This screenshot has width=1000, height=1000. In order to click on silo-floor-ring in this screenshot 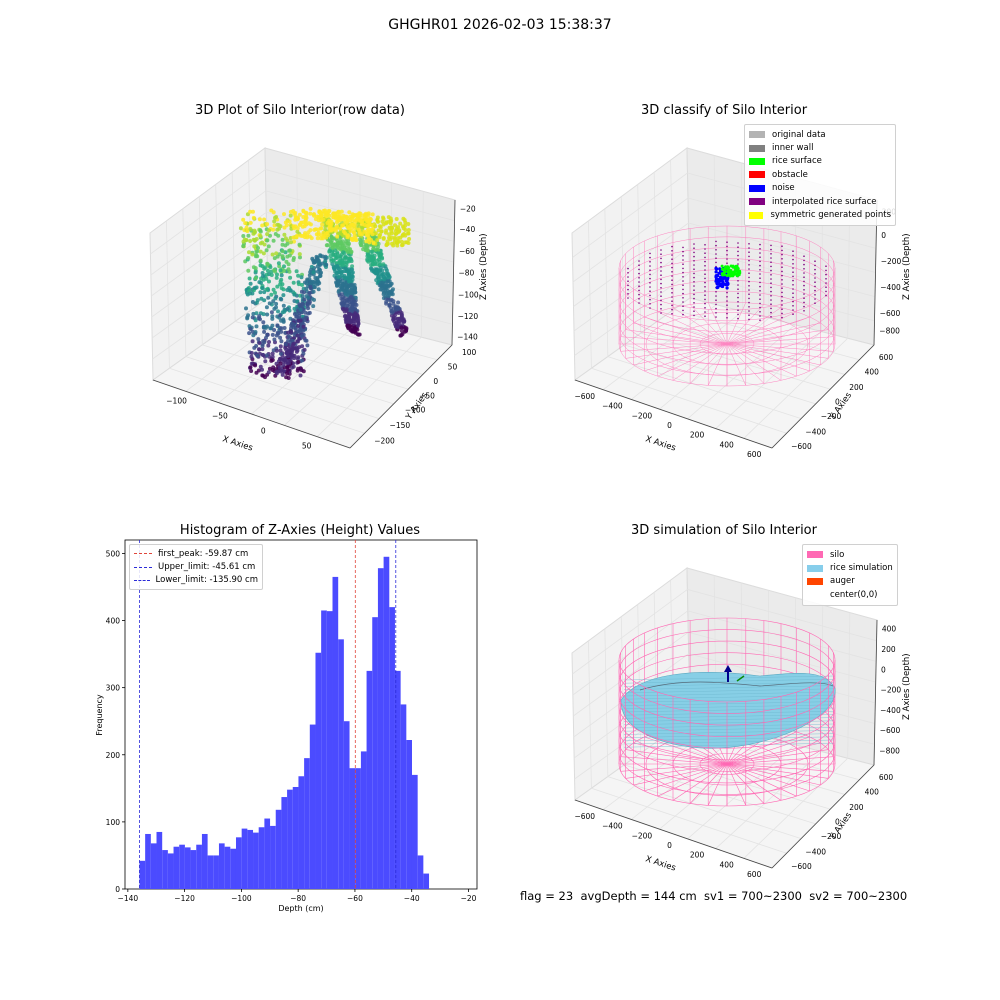, I will do `click(727, 344)`.